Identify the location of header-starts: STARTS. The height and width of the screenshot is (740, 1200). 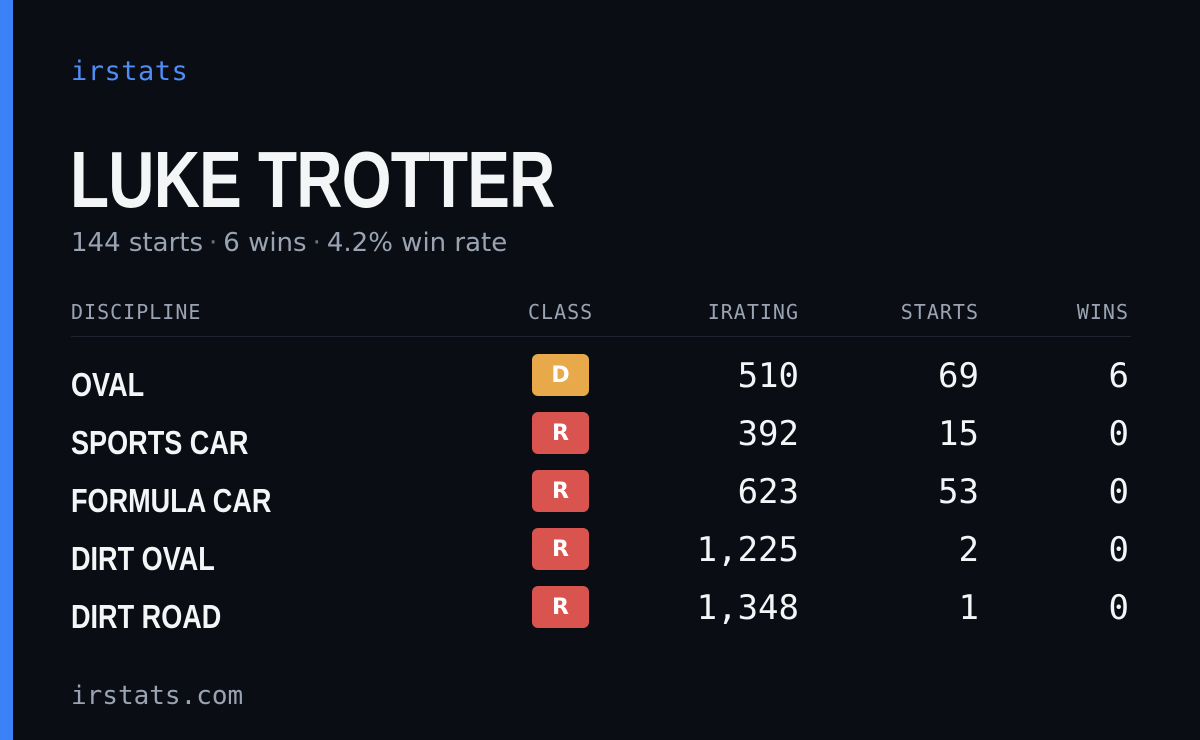
(939, 312).